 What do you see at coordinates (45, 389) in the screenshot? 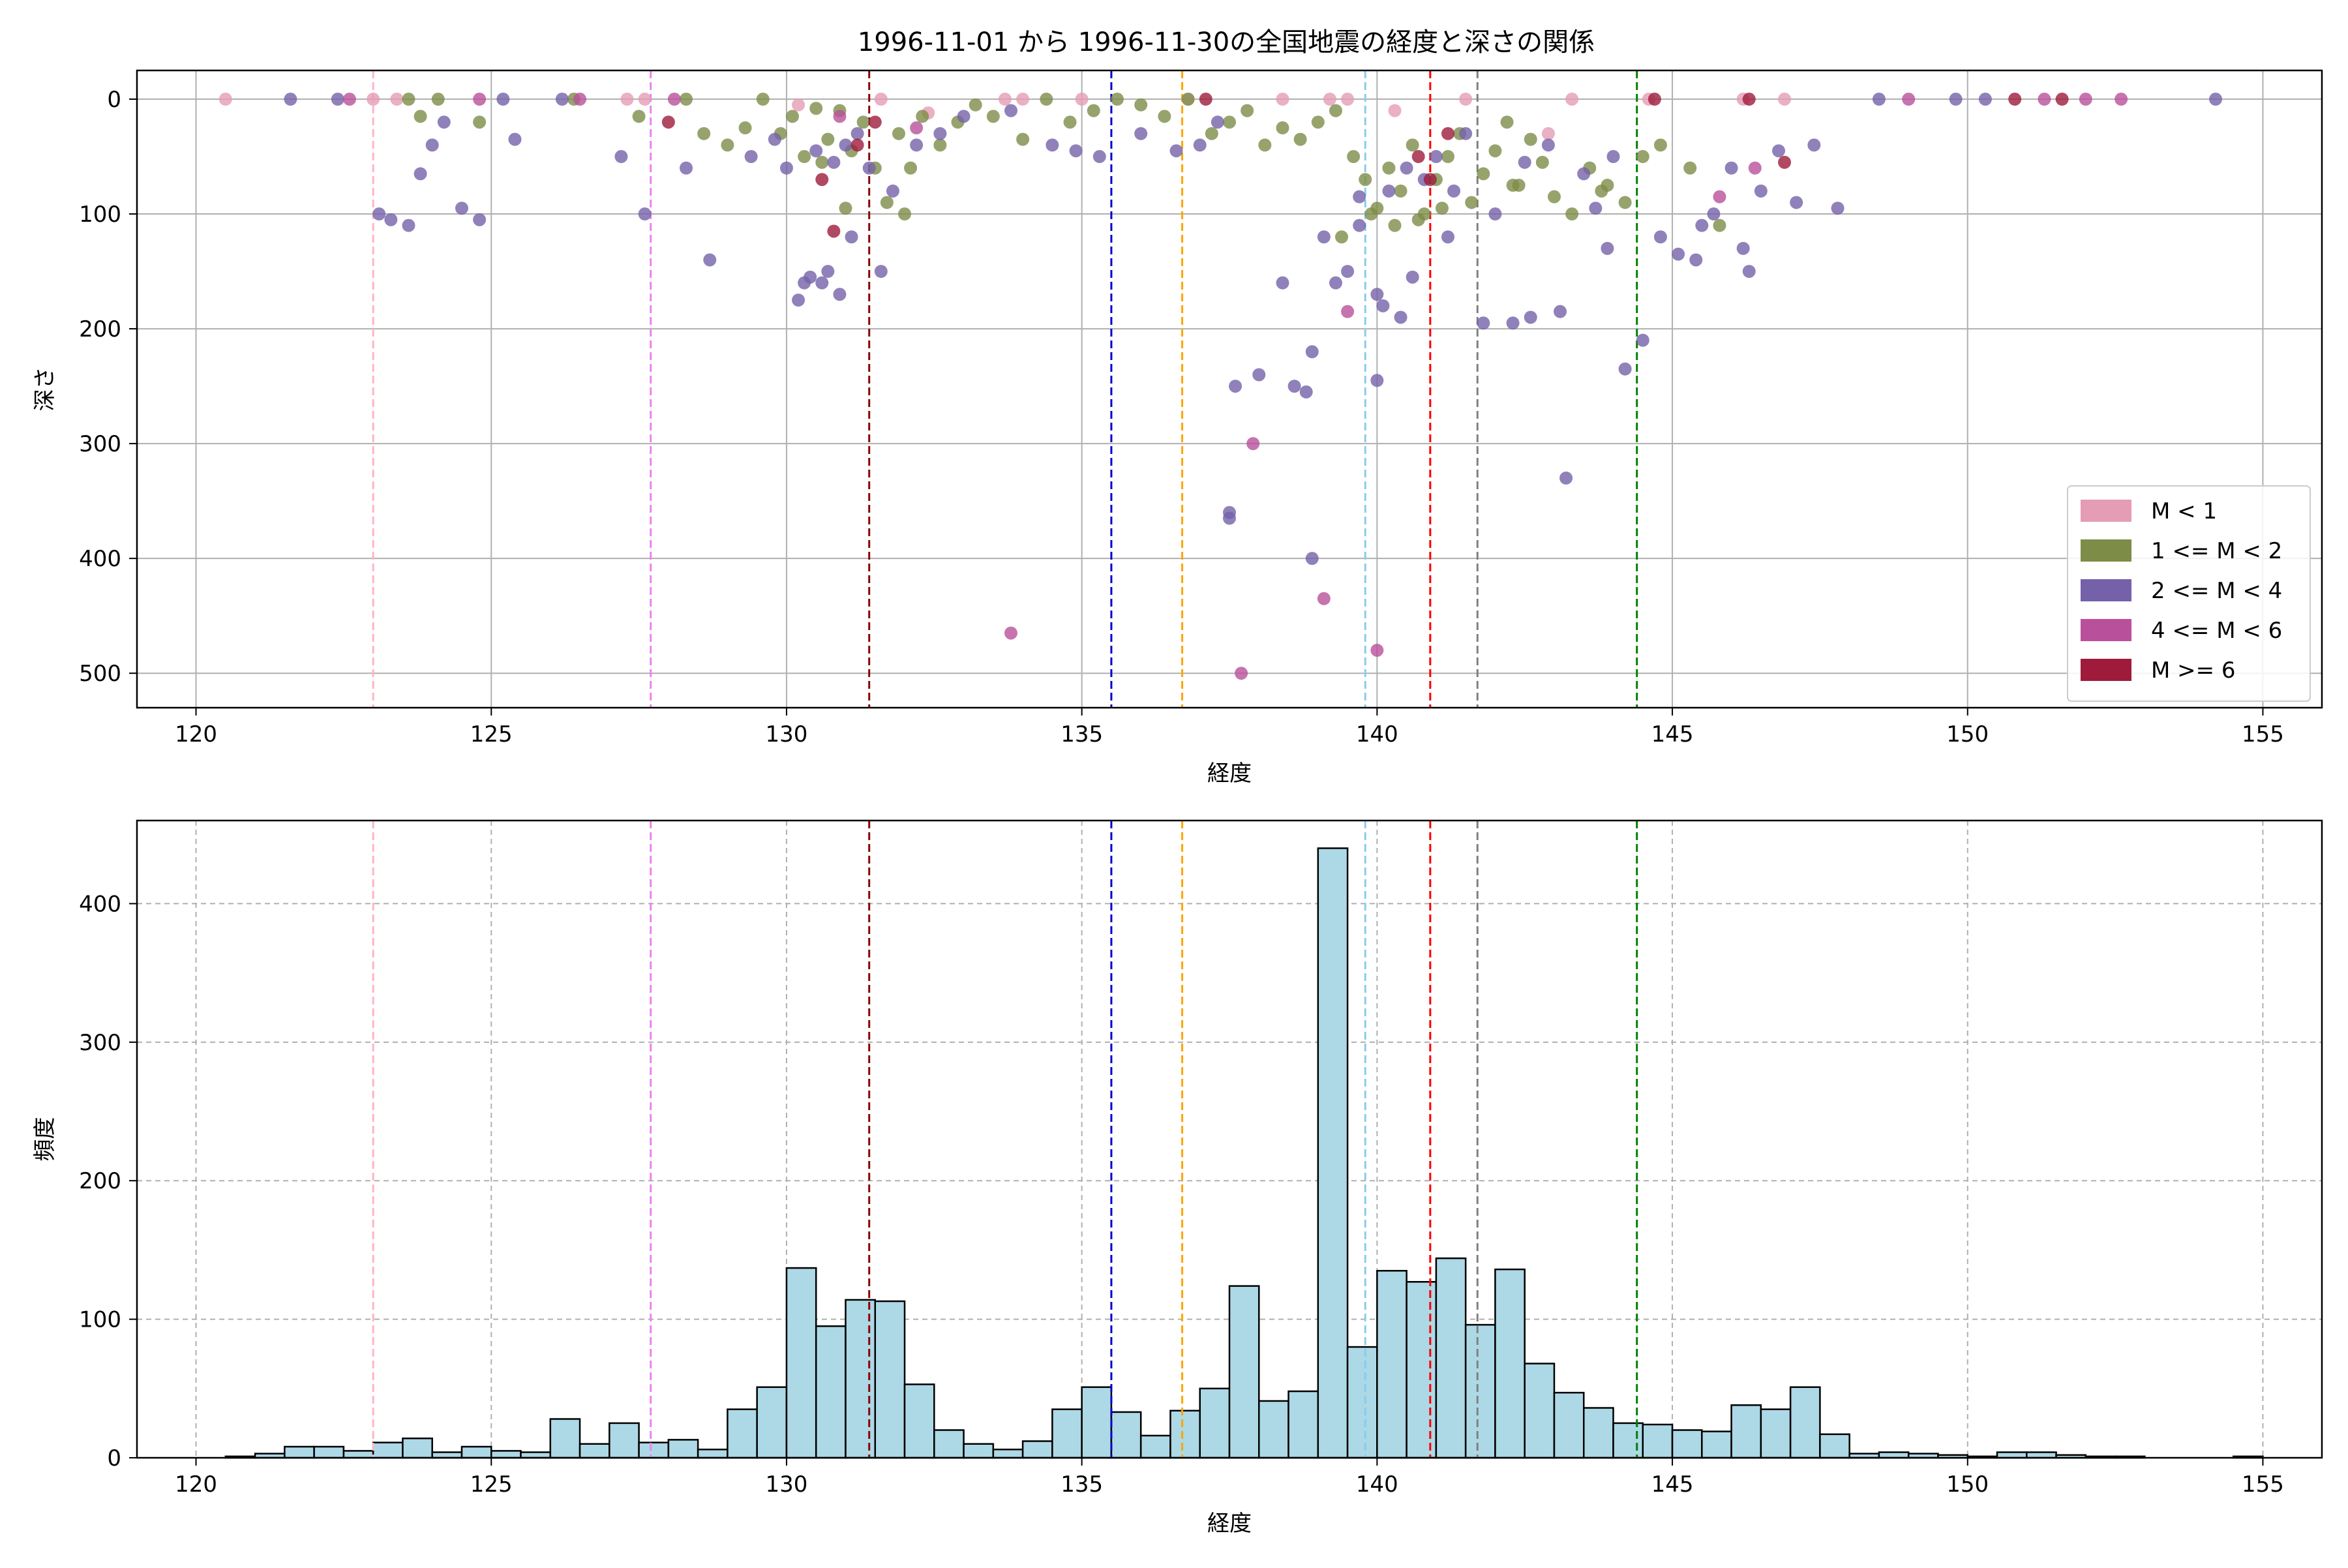
I see `y-axis-label: 深さ` at bounding box center [45, 389].